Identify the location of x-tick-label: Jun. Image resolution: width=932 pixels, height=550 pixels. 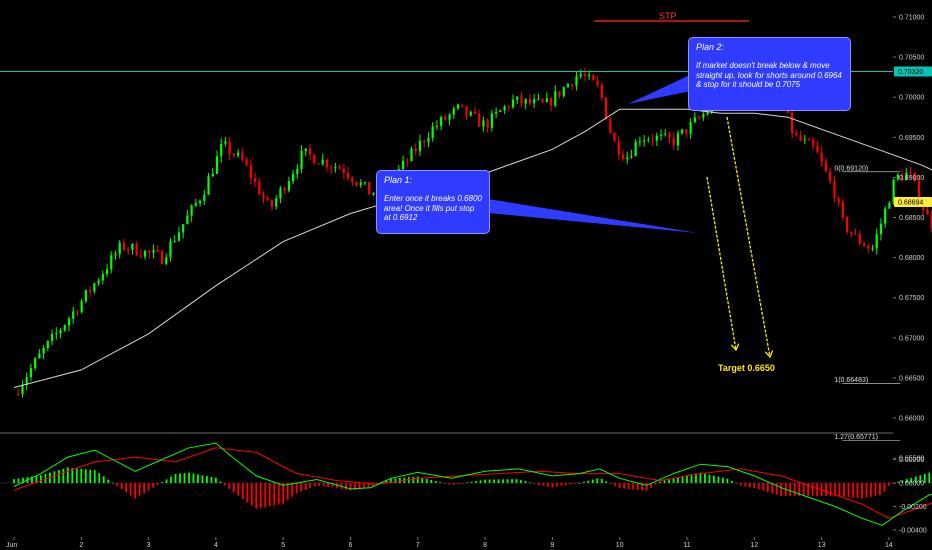
(11, 545).